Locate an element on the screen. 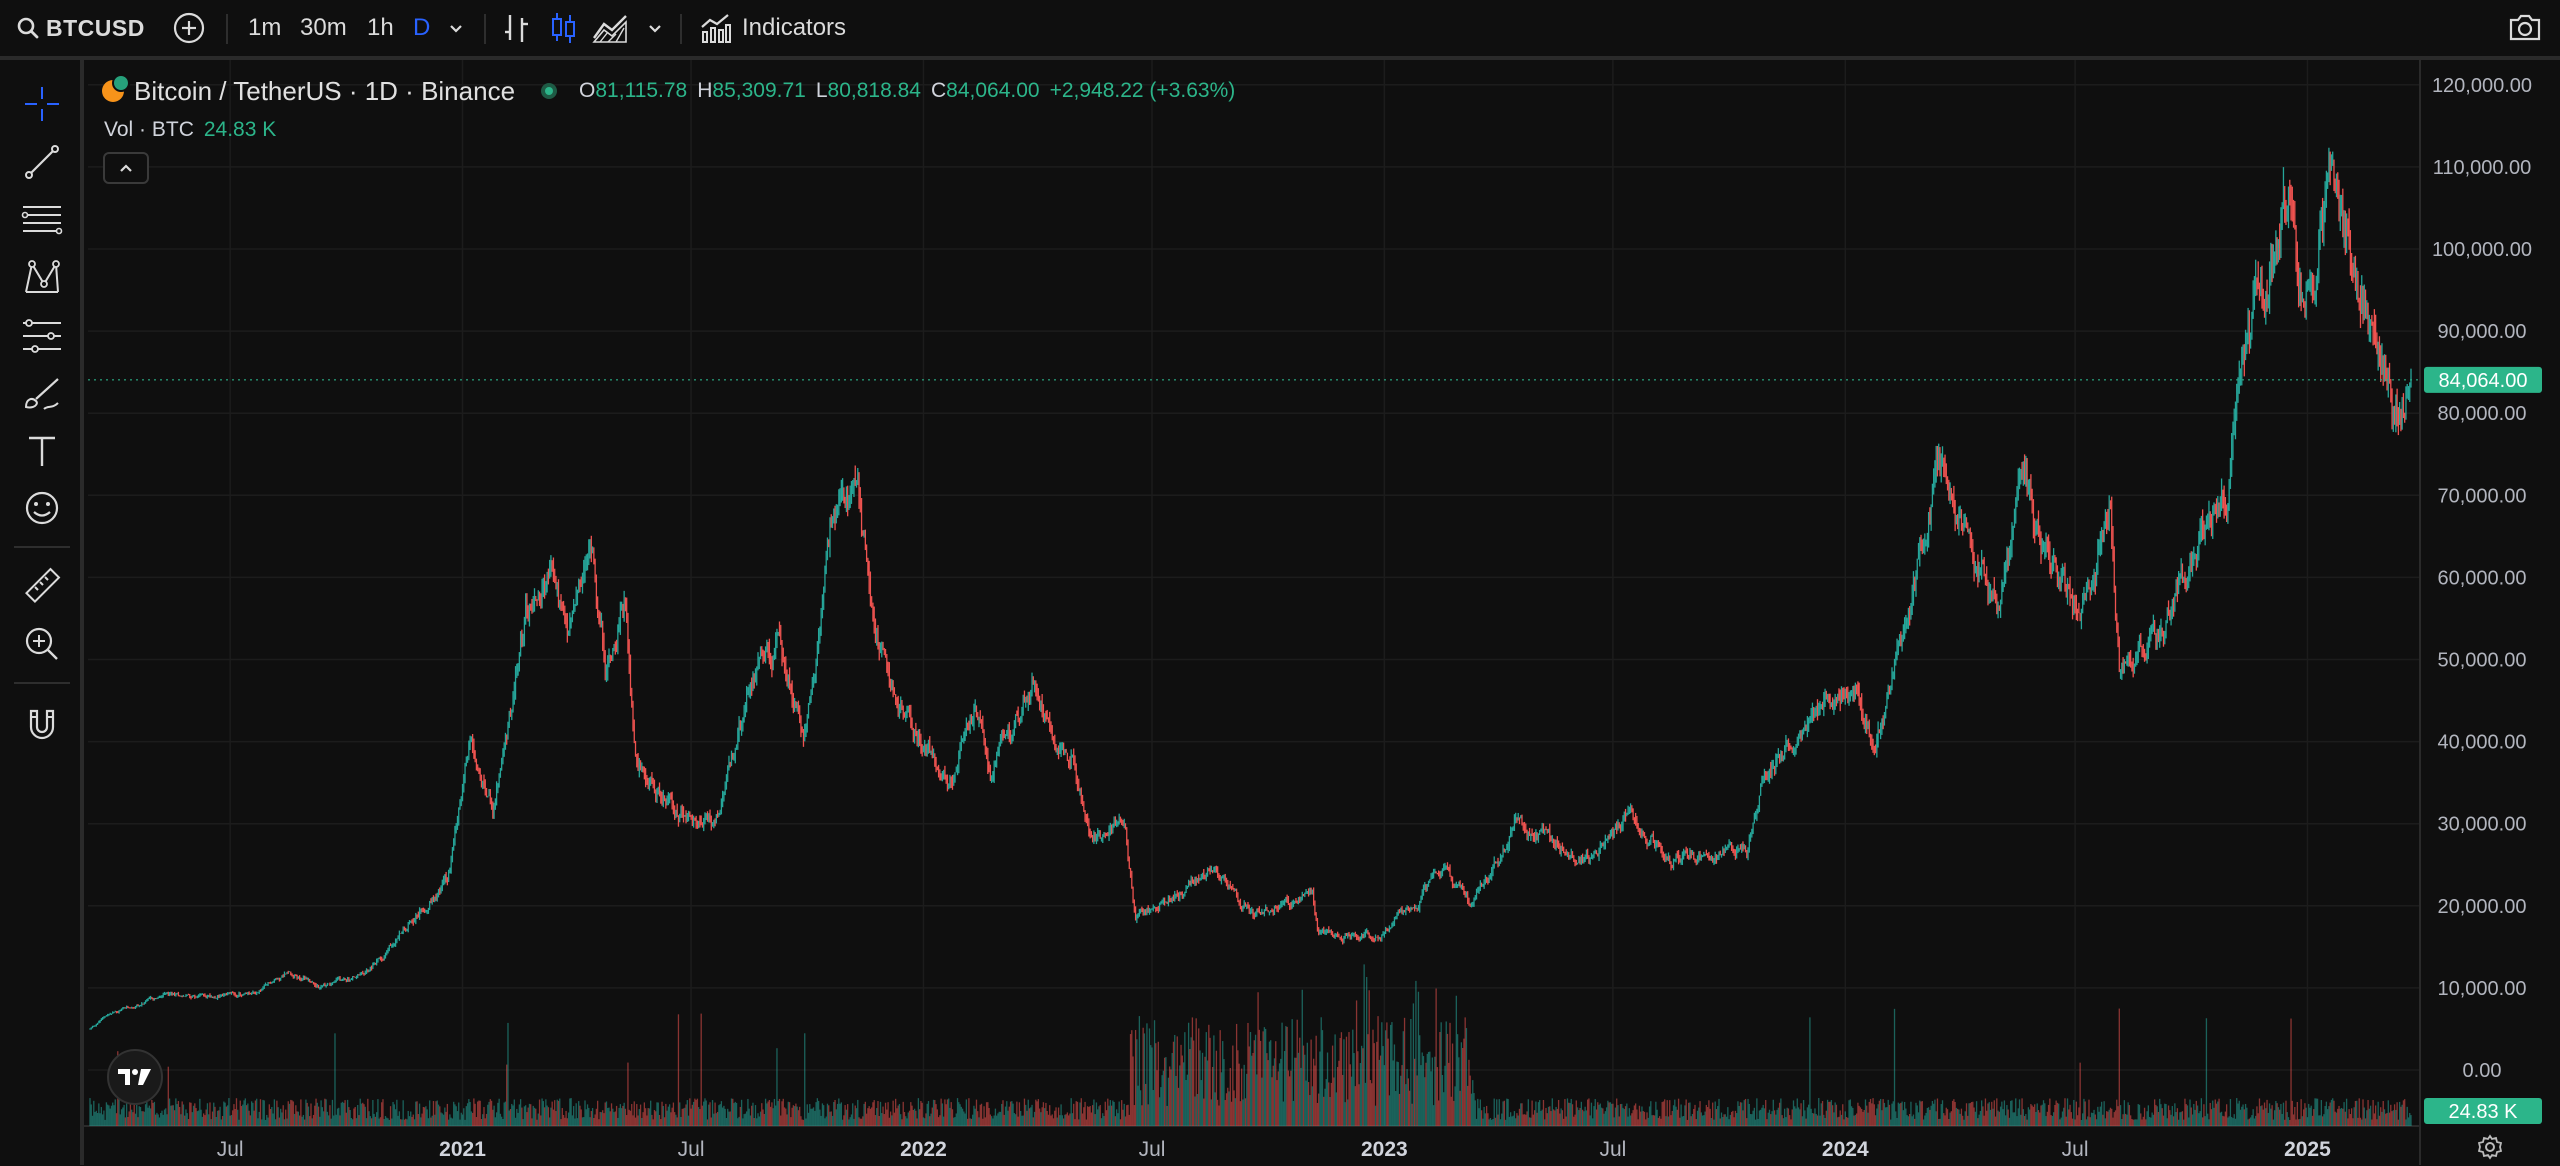 The image size is (2560, 1166). trendline-icon is located at coordinates (42, 162).